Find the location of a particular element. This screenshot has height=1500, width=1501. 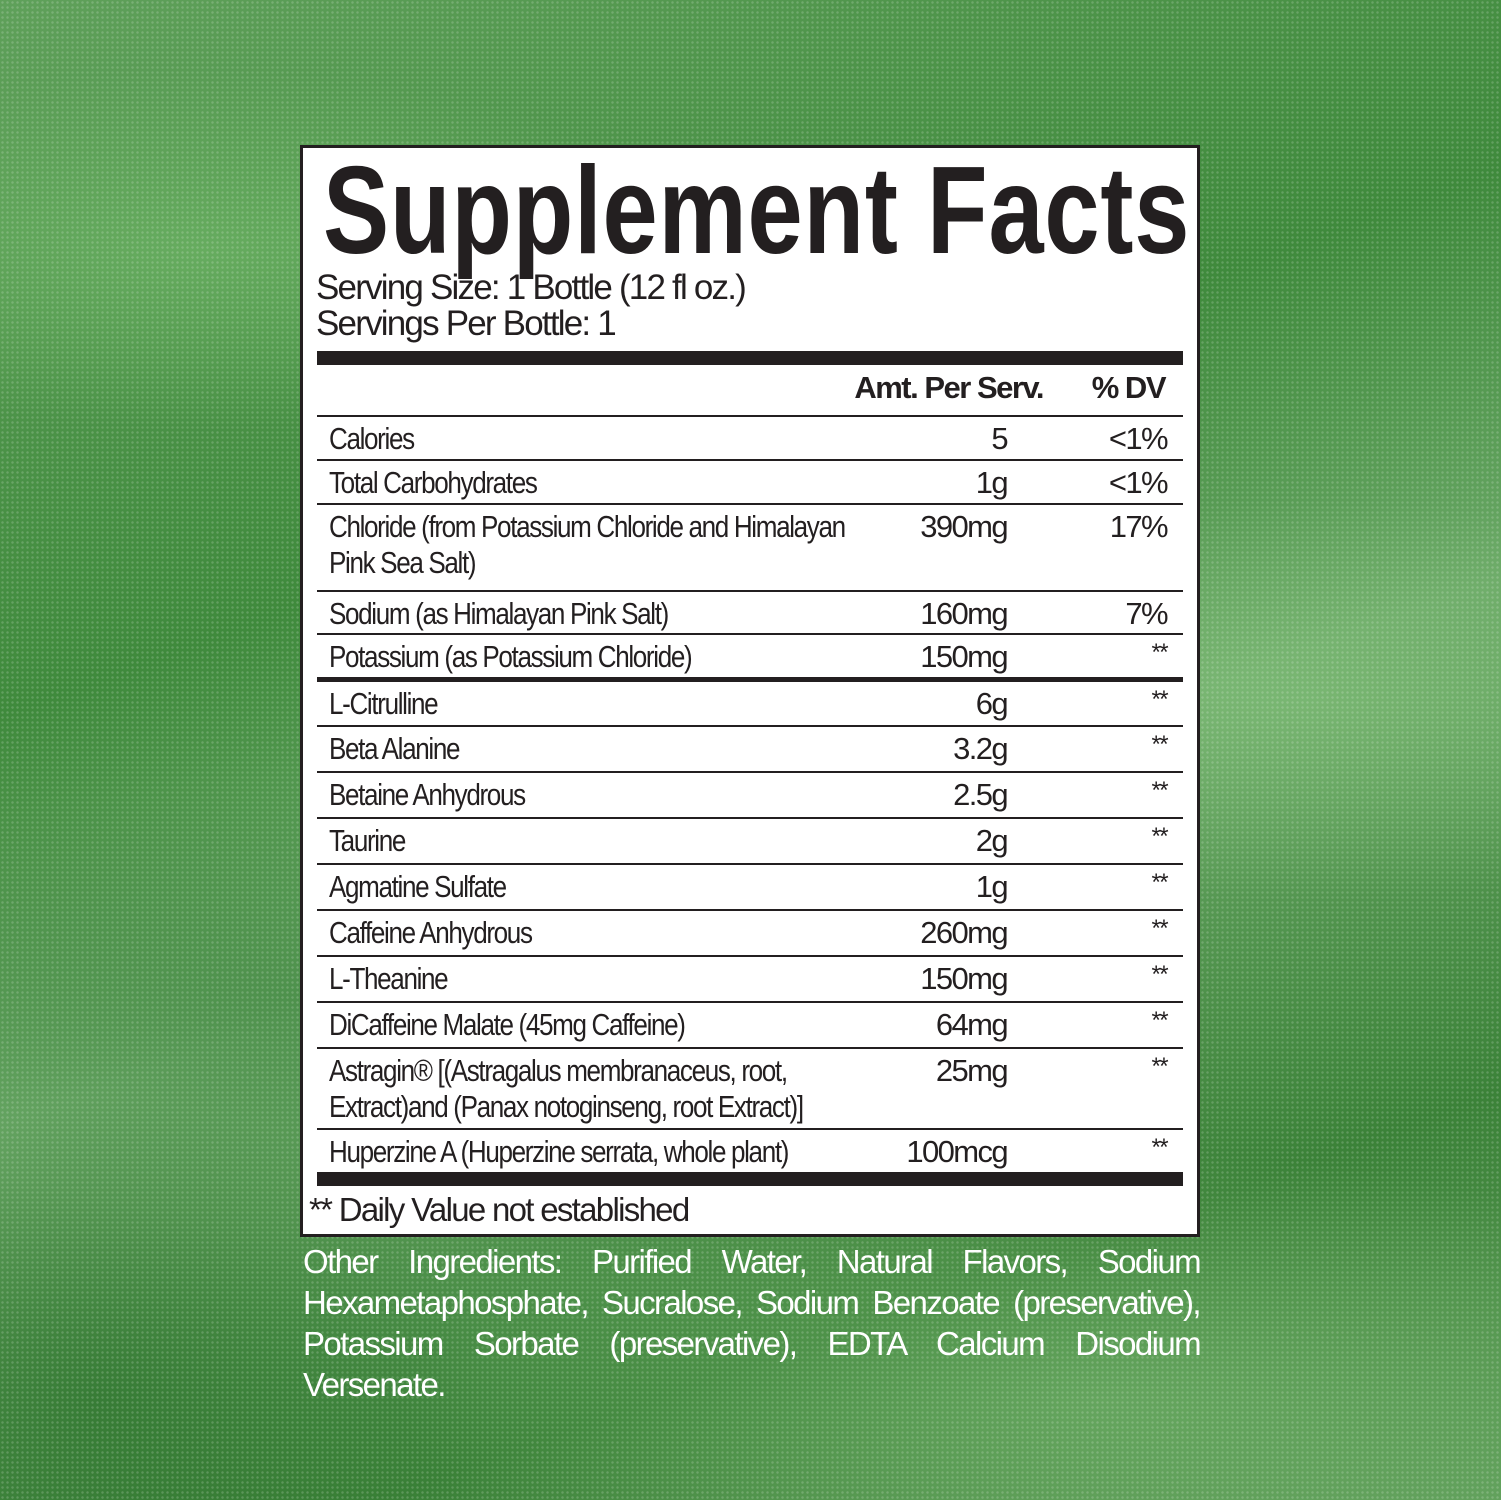

dv-header: % DV is located at coordinates (1129, 387).